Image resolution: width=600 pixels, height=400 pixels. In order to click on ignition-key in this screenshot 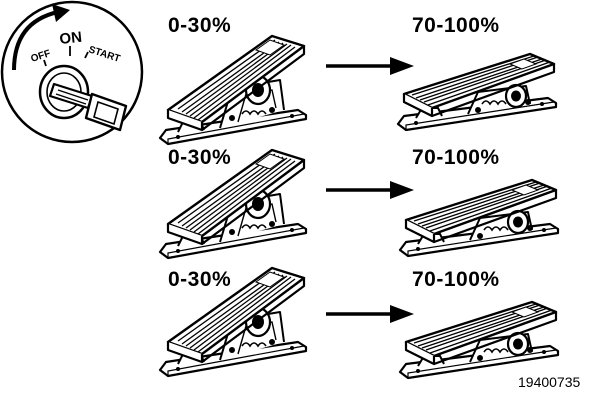, I will do `click(88, 107)`.